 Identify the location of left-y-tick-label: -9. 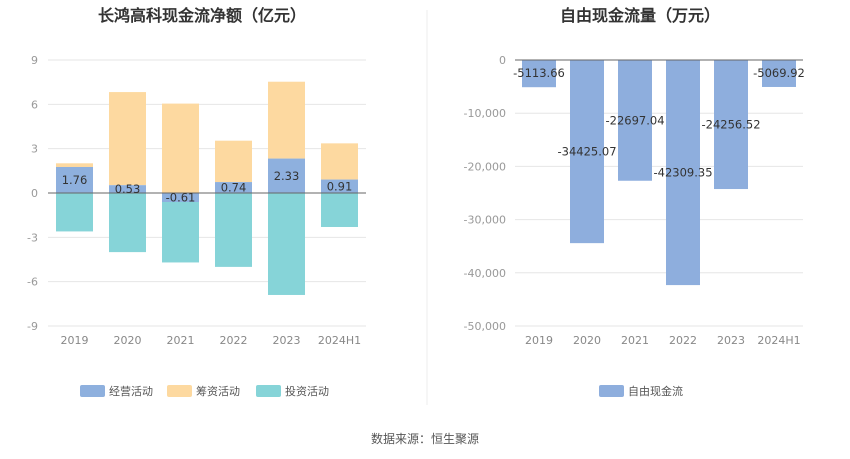
(32, 326).